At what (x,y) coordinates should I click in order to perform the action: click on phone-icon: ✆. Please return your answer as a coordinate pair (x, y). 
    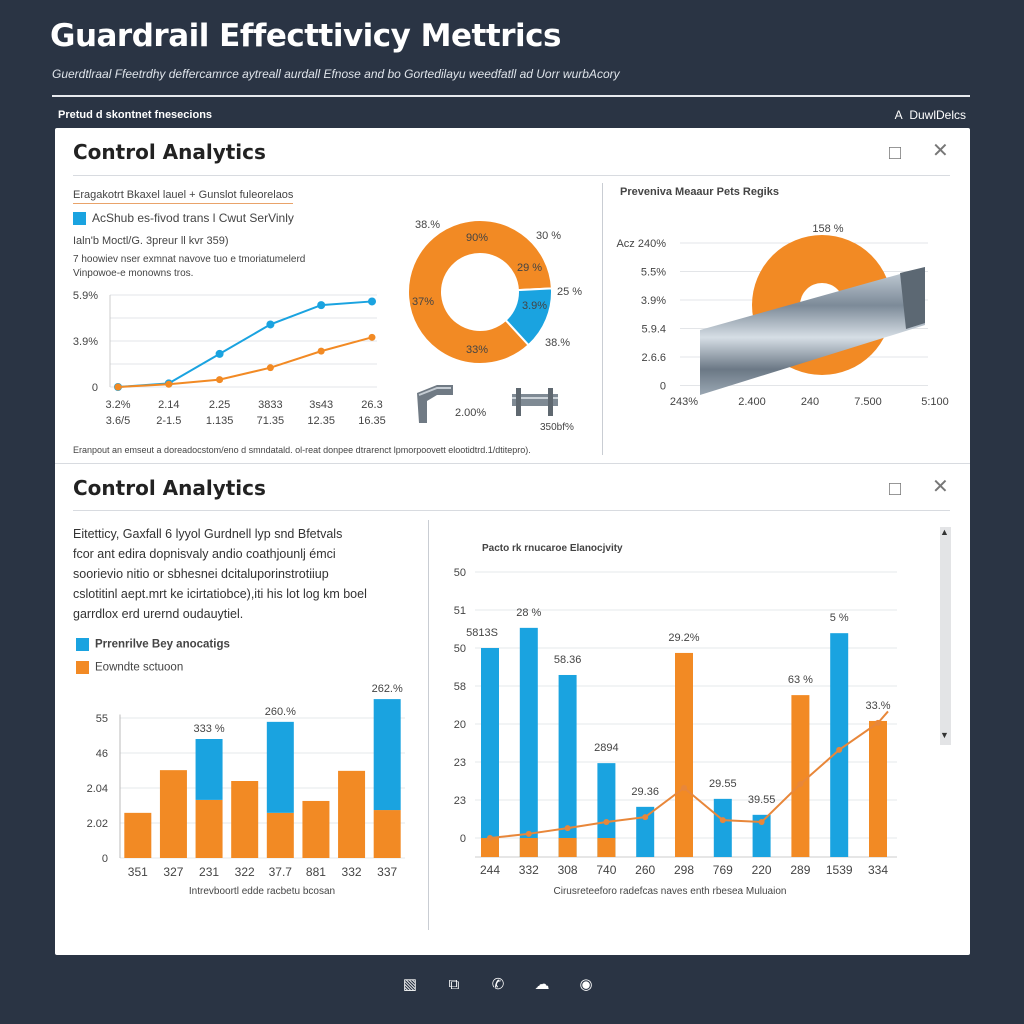
    Looking at the image, I should click on (498, 984).